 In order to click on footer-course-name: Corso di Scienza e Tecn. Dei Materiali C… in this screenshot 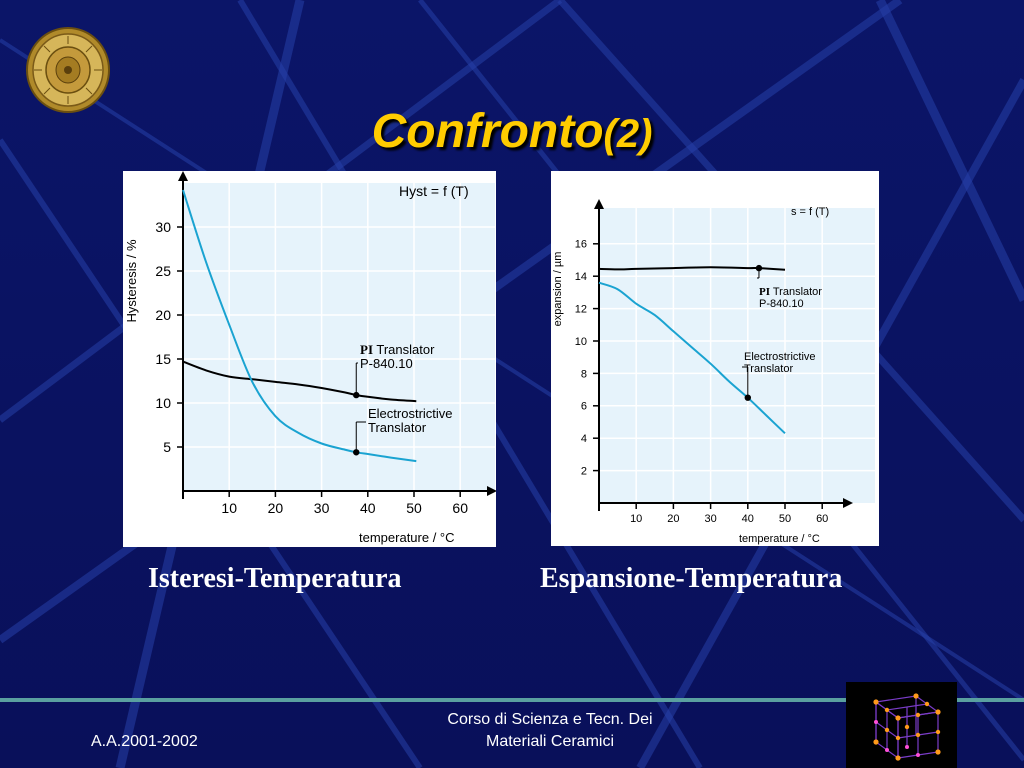, I will do `click(550, 731)`.